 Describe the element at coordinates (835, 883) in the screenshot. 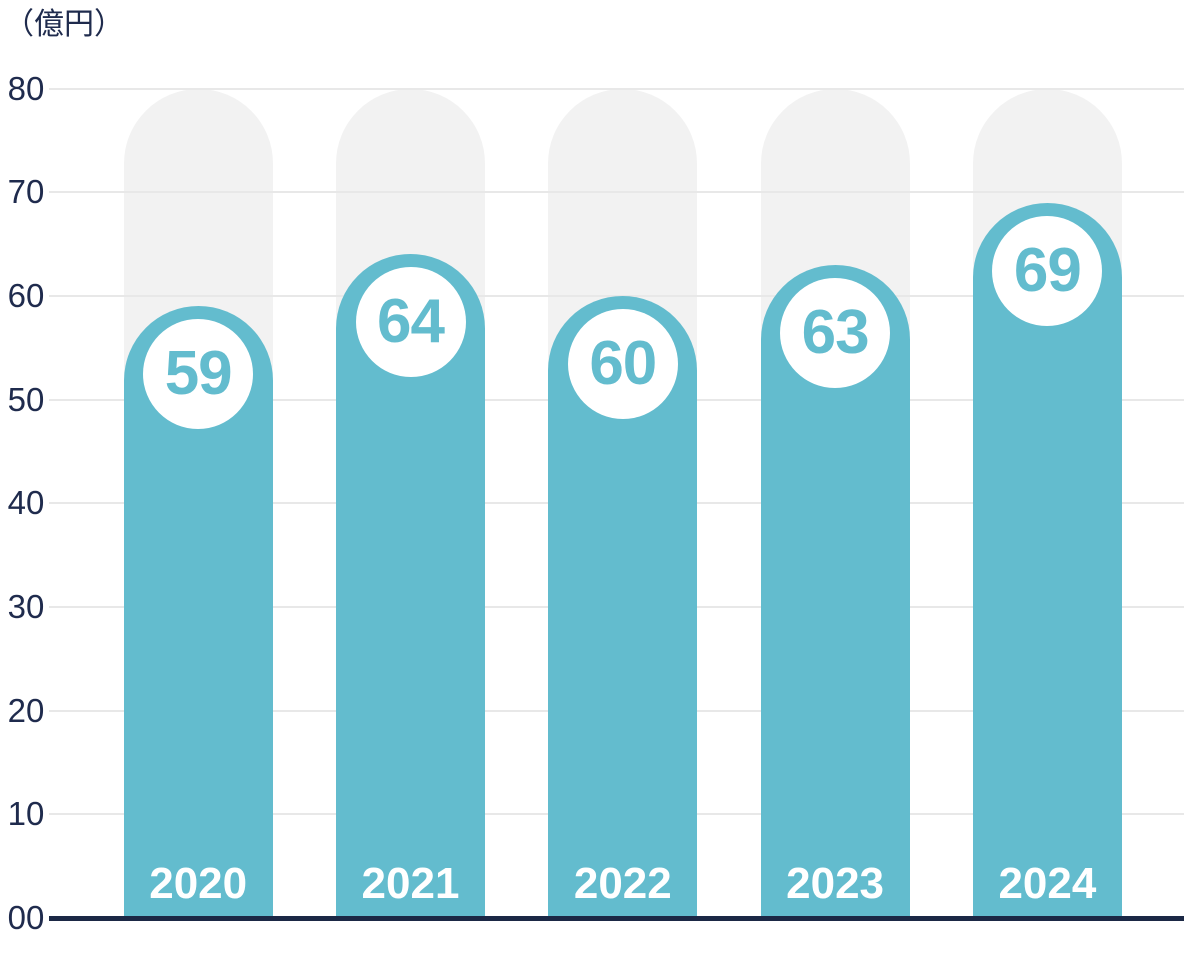

I see `bar-category-label: 2023` at that location.